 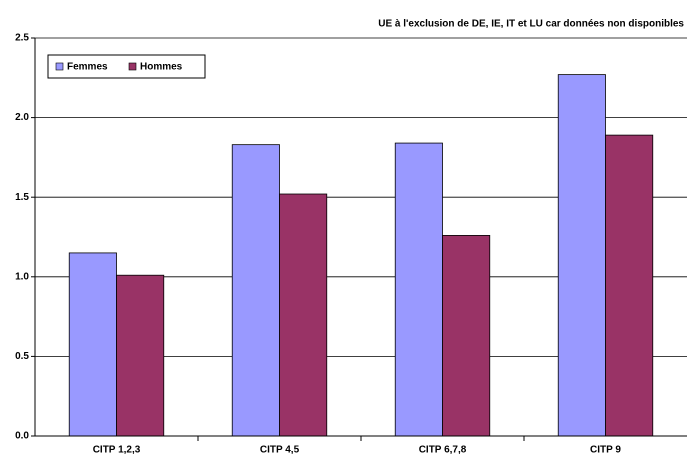 I want to click on x-tick-label: CITP 4,5, so click(x=280, y=450).